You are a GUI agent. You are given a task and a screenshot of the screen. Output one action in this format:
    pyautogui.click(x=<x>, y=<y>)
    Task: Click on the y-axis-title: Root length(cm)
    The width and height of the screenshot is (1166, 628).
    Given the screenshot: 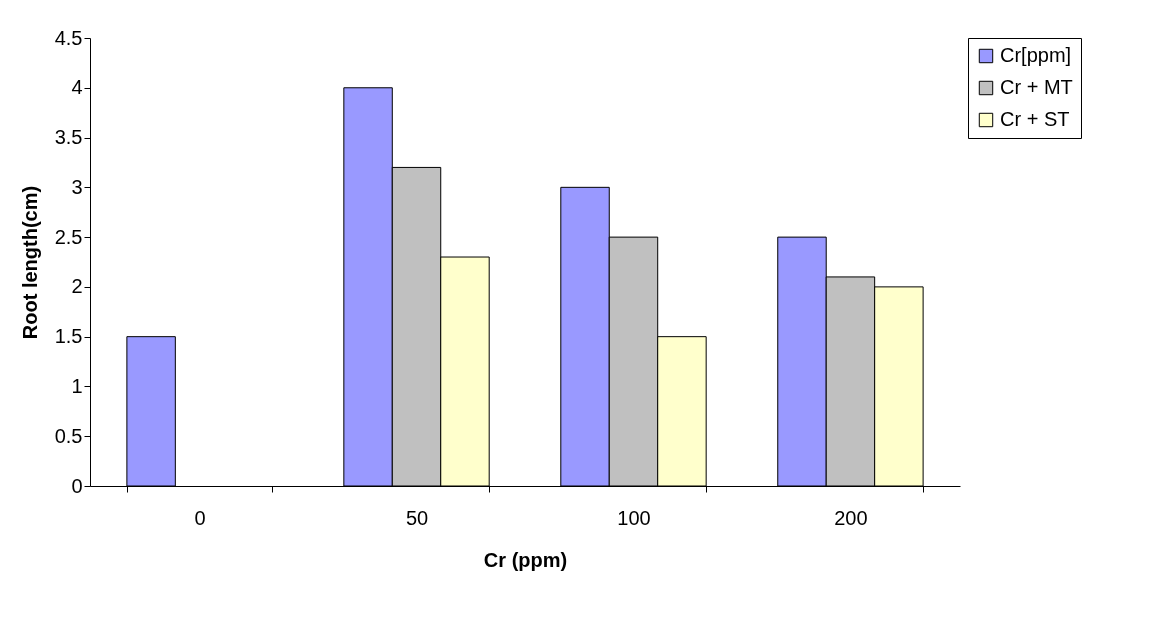 What is the action you would take?
    pyautogui.click(x=29, y=262)
    